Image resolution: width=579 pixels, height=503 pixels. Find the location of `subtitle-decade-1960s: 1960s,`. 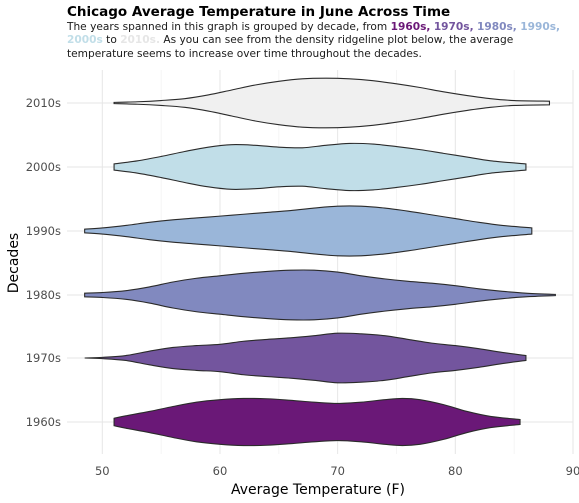

subtitle-decade-1960s: 1960s, is located at coordinates (410, 27).